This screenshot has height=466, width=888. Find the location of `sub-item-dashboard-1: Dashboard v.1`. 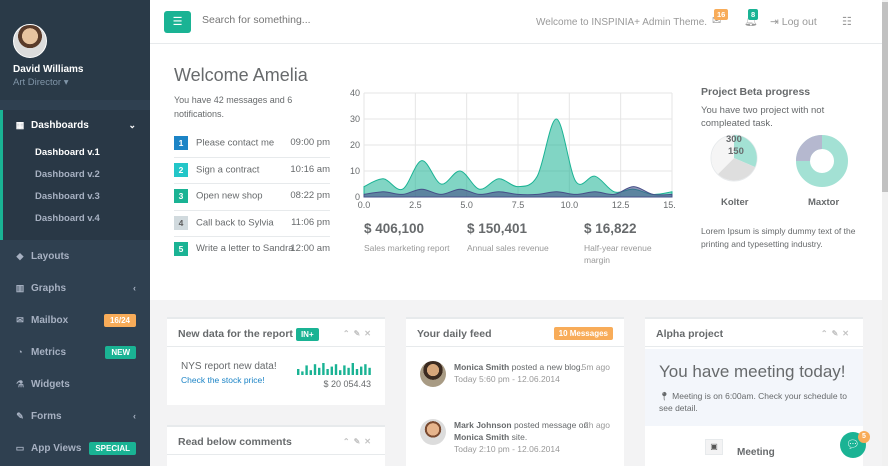

sub-item-dashboard-1: Dashboard v.1 is located at coordinates (67, 152).